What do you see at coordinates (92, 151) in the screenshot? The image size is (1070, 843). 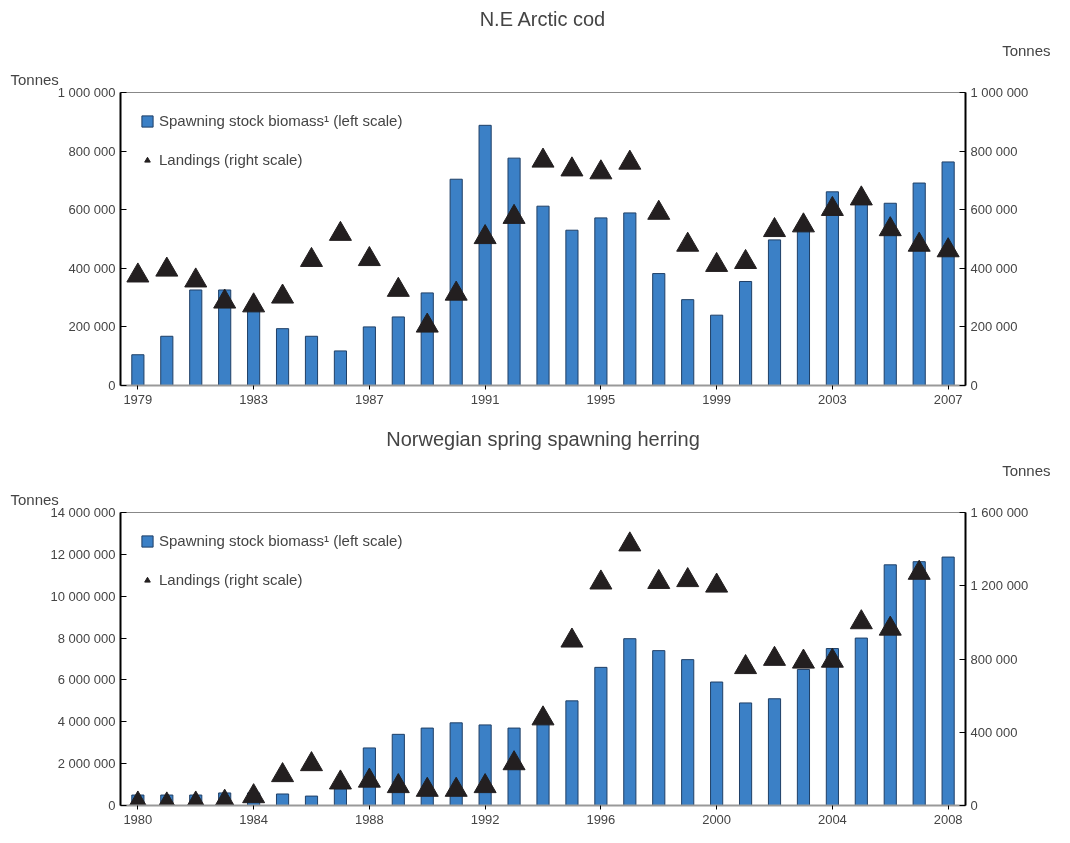 I see `y-tick-label: 800 000` at bounding box center [92, 151].